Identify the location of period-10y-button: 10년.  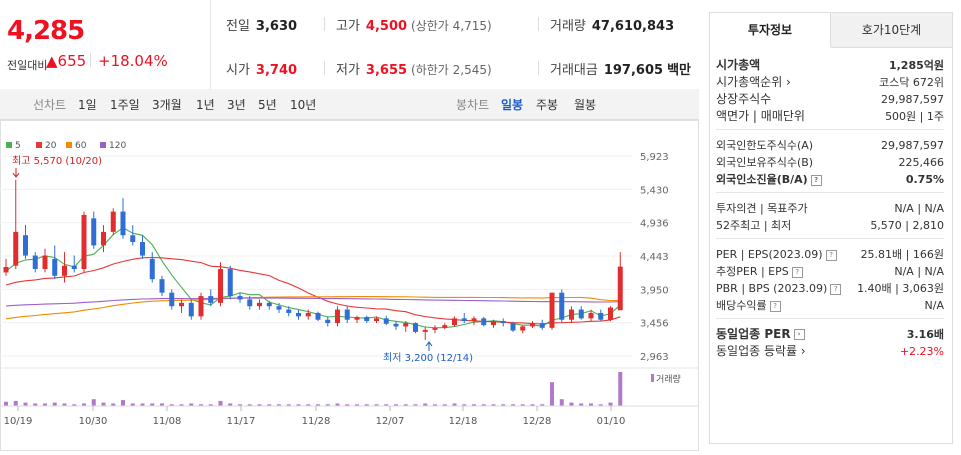
(303, 105).